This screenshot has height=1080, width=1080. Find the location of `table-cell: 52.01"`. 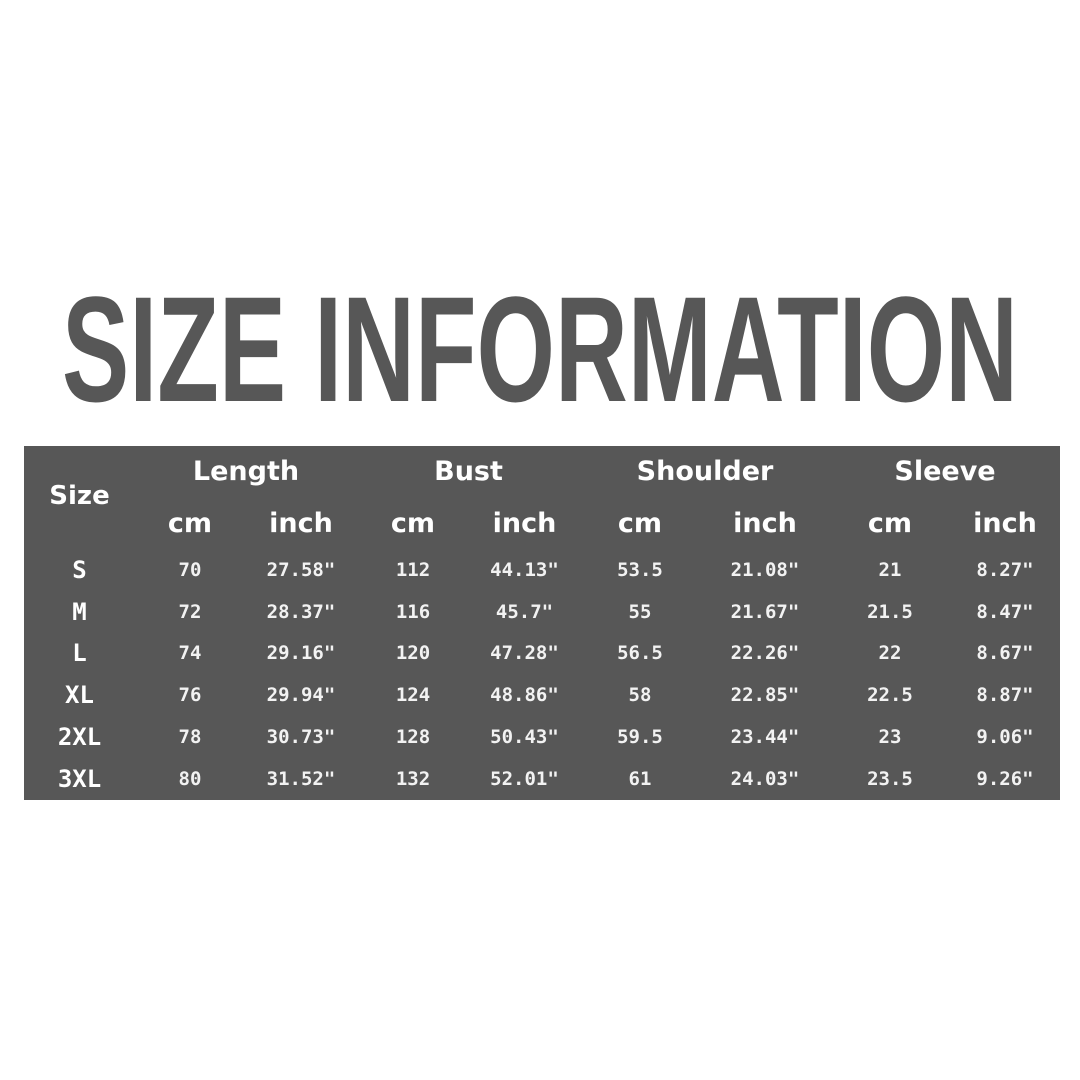

table-cell: 52.01" is located at coordinates (524, 778).